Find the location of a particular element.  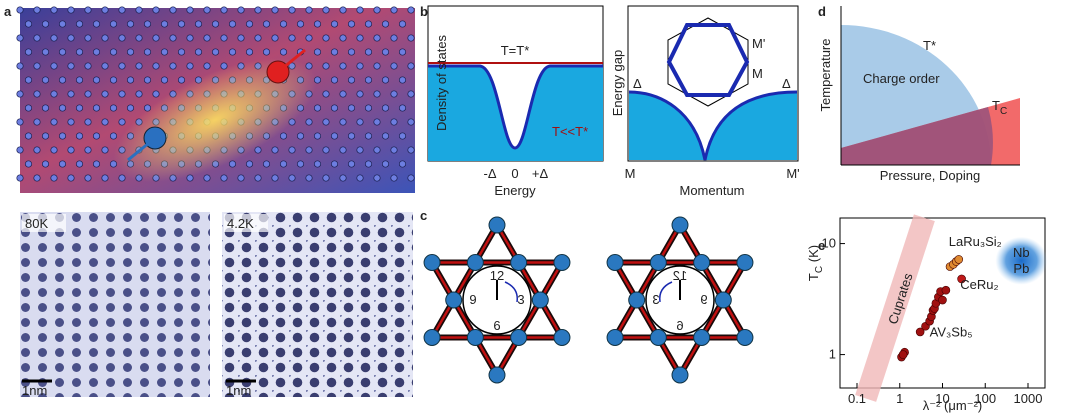

x-tick-label: 0.1 is located at coordinates (857, 398).